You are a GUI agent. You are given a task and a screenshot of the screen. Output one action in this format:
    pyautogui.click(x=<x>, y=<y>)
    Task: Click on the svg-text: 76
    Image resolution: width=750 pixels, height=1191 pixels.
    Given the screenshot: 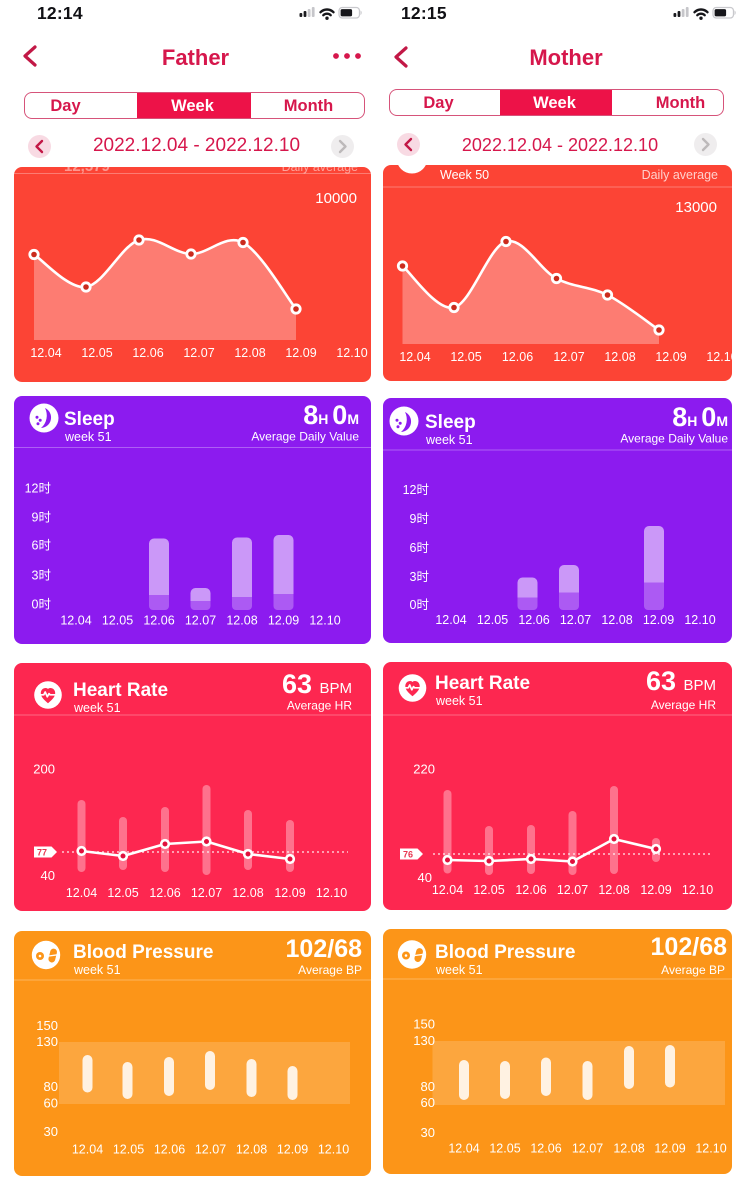 What is the action you would take?
    pyautogui.click(x=408, y=855)
    